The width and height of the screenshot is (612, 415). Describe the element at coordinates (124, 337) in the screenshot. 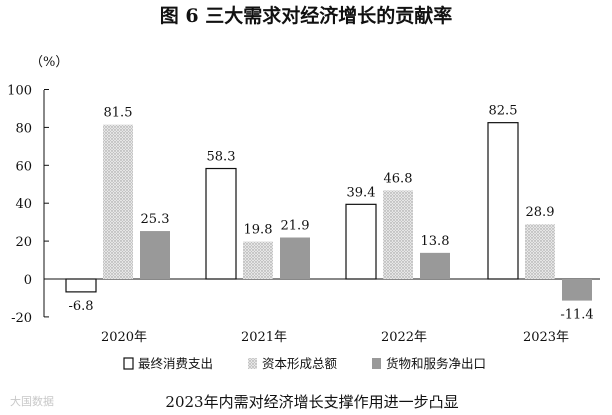

I see `x-tick-label: 2020年` at that location.